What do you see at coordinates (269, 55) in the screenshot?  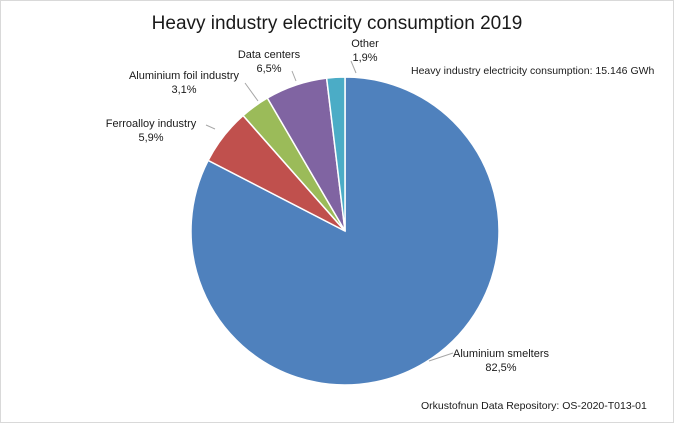 I see `slice-label-name: Data centers` at bounding box center [269, 55].